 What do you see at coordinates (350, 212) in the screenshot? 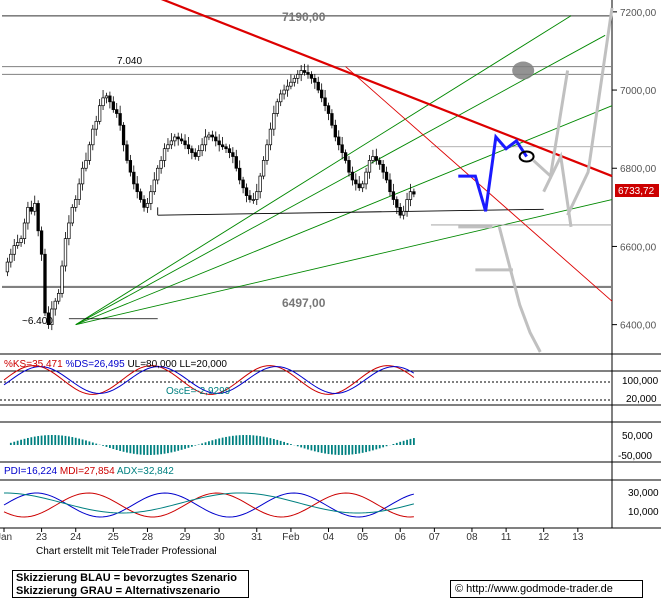
I see `support-line` at bounding box center [350, 212].